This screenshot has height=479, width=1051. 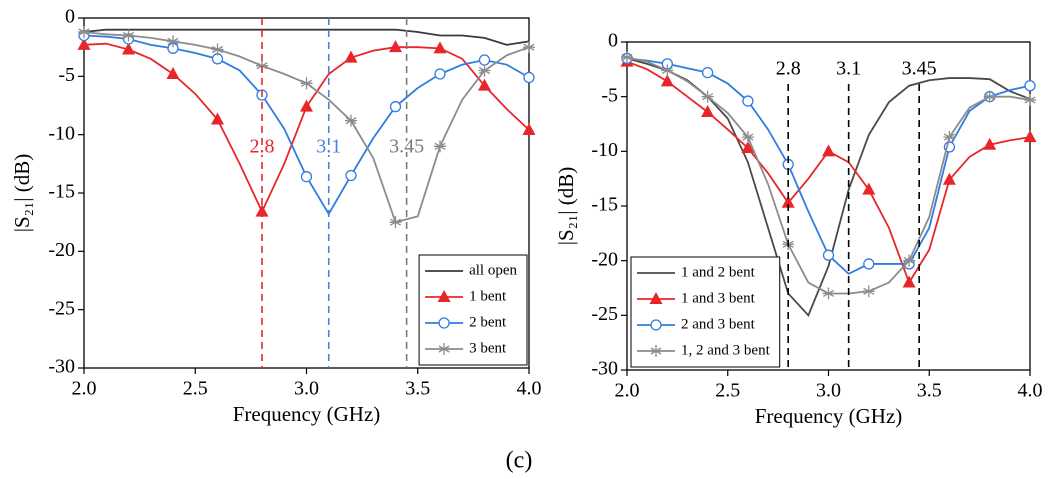 I want to click on legend-label: 2 and 3 bent, so click(x=718, y=324).